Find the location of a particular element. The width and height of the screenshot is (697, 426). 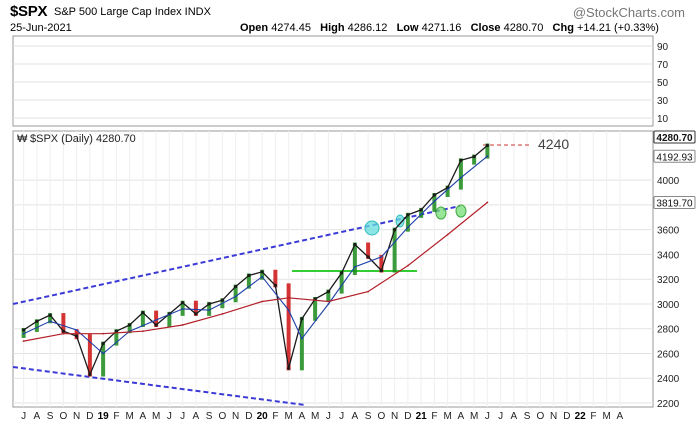

indicator-tick-label: 70 is located at coordinates (663, 65).